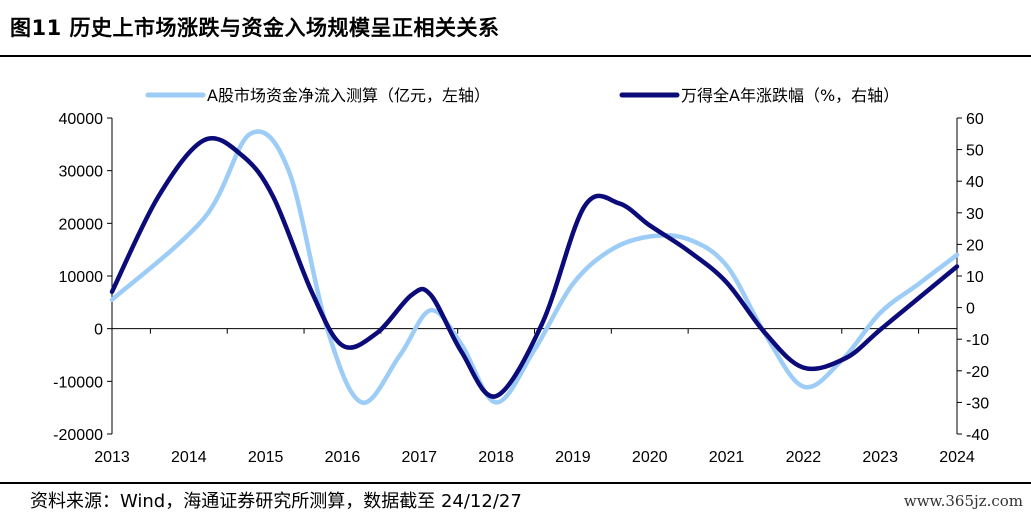 Image resolution: width=1031 pixels, height=519 pixels. Describe the element at coordinates (266, 457) in the screenshot. I see `x-tick-label: 2015` at that location.